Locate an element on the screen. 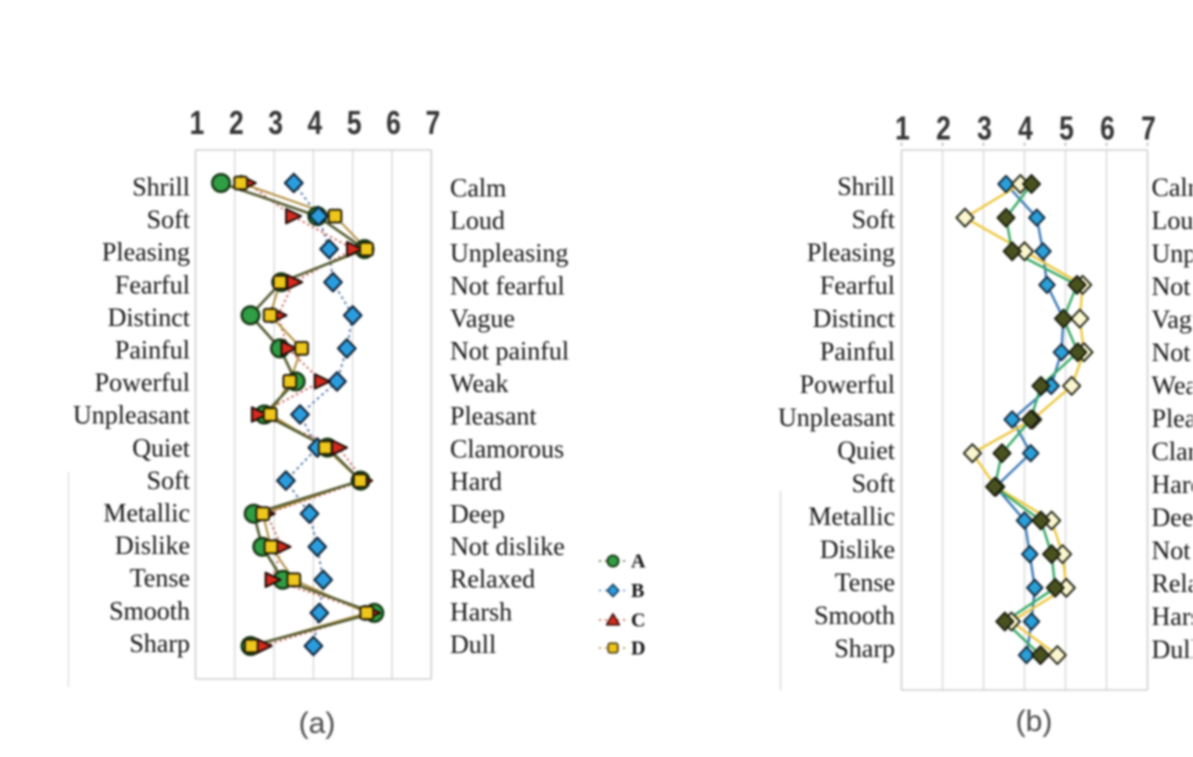  svg-text: D is located at coordinates (638, 649).